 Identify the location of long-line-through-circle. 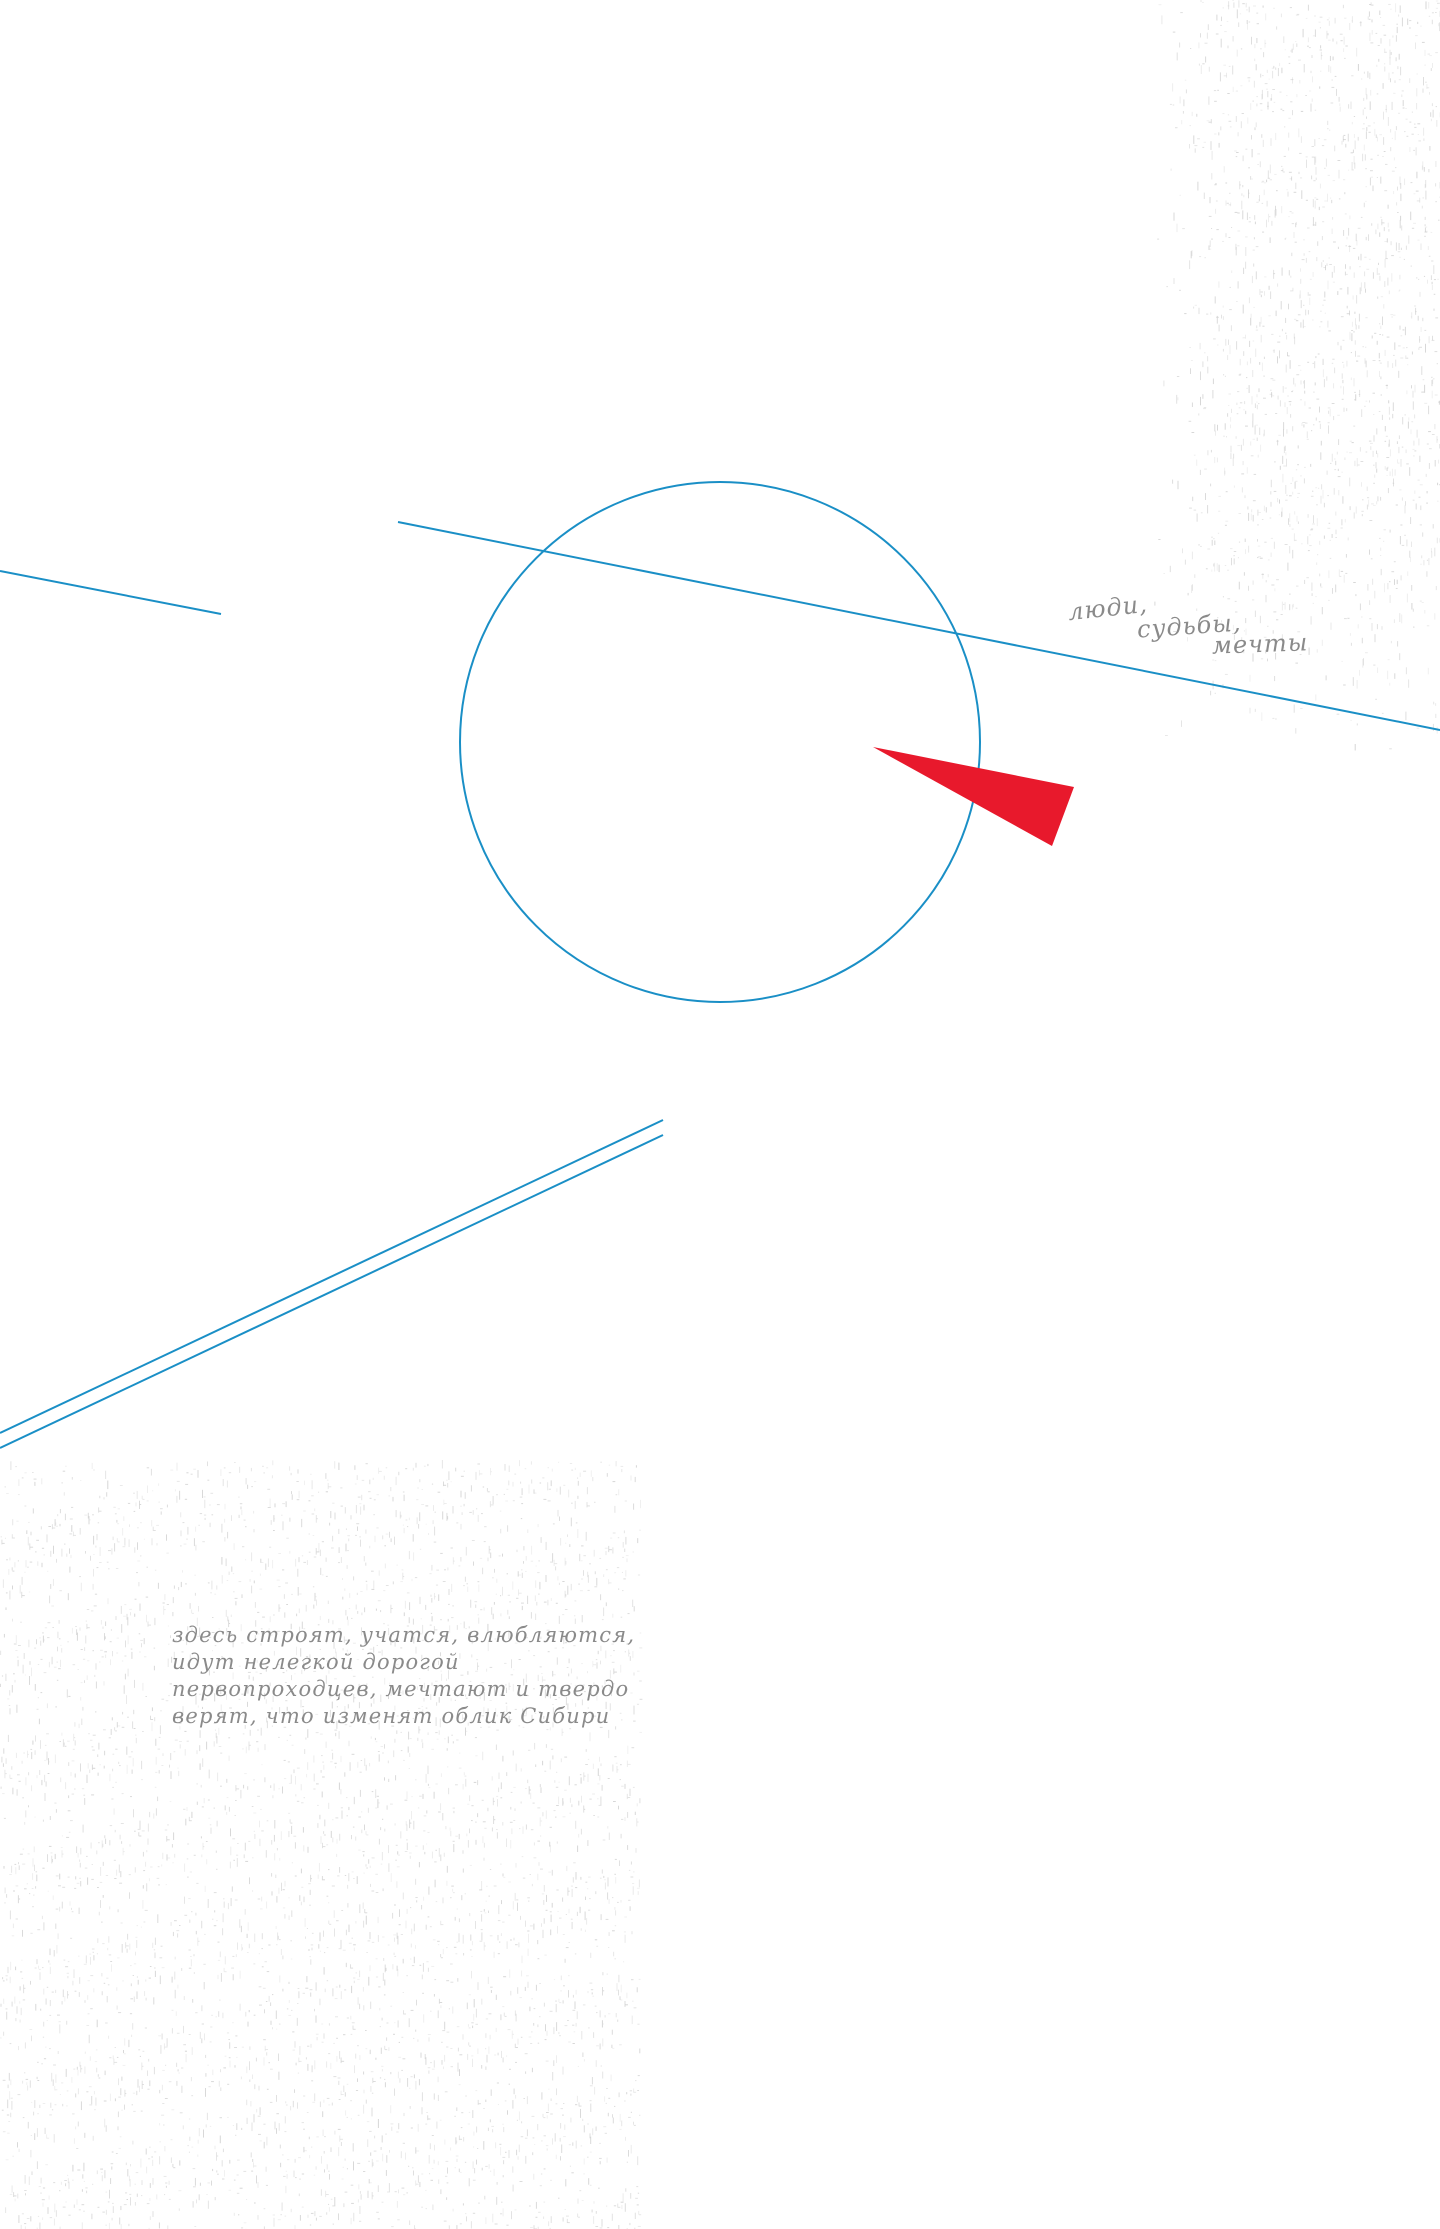
(918, 626).